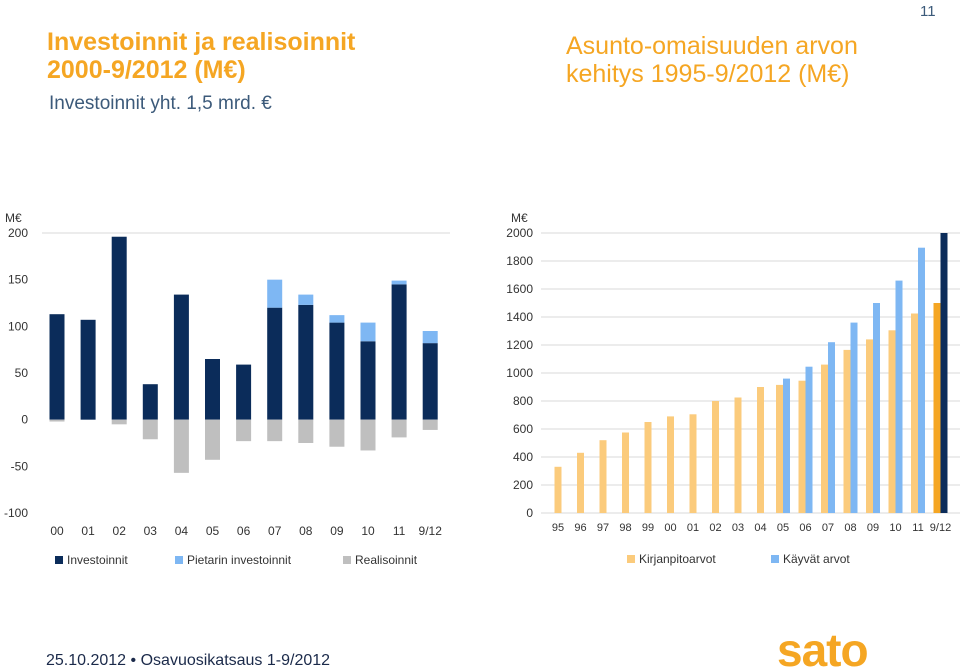  Describe the element at coordinates (712, 46) in the screenshot. I see `right-title-line1: Asunto-omaisuuden arvon` at that location.